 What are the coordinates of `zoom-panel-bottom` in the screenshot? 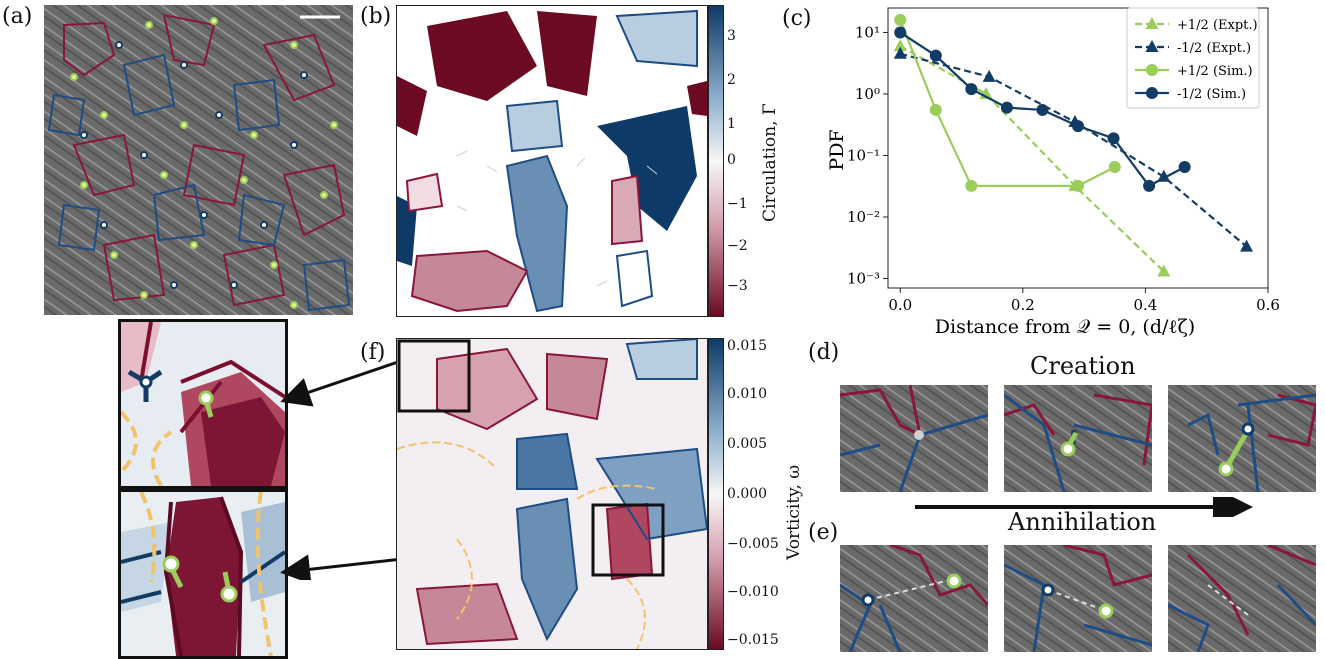 It's located at (203, 574).